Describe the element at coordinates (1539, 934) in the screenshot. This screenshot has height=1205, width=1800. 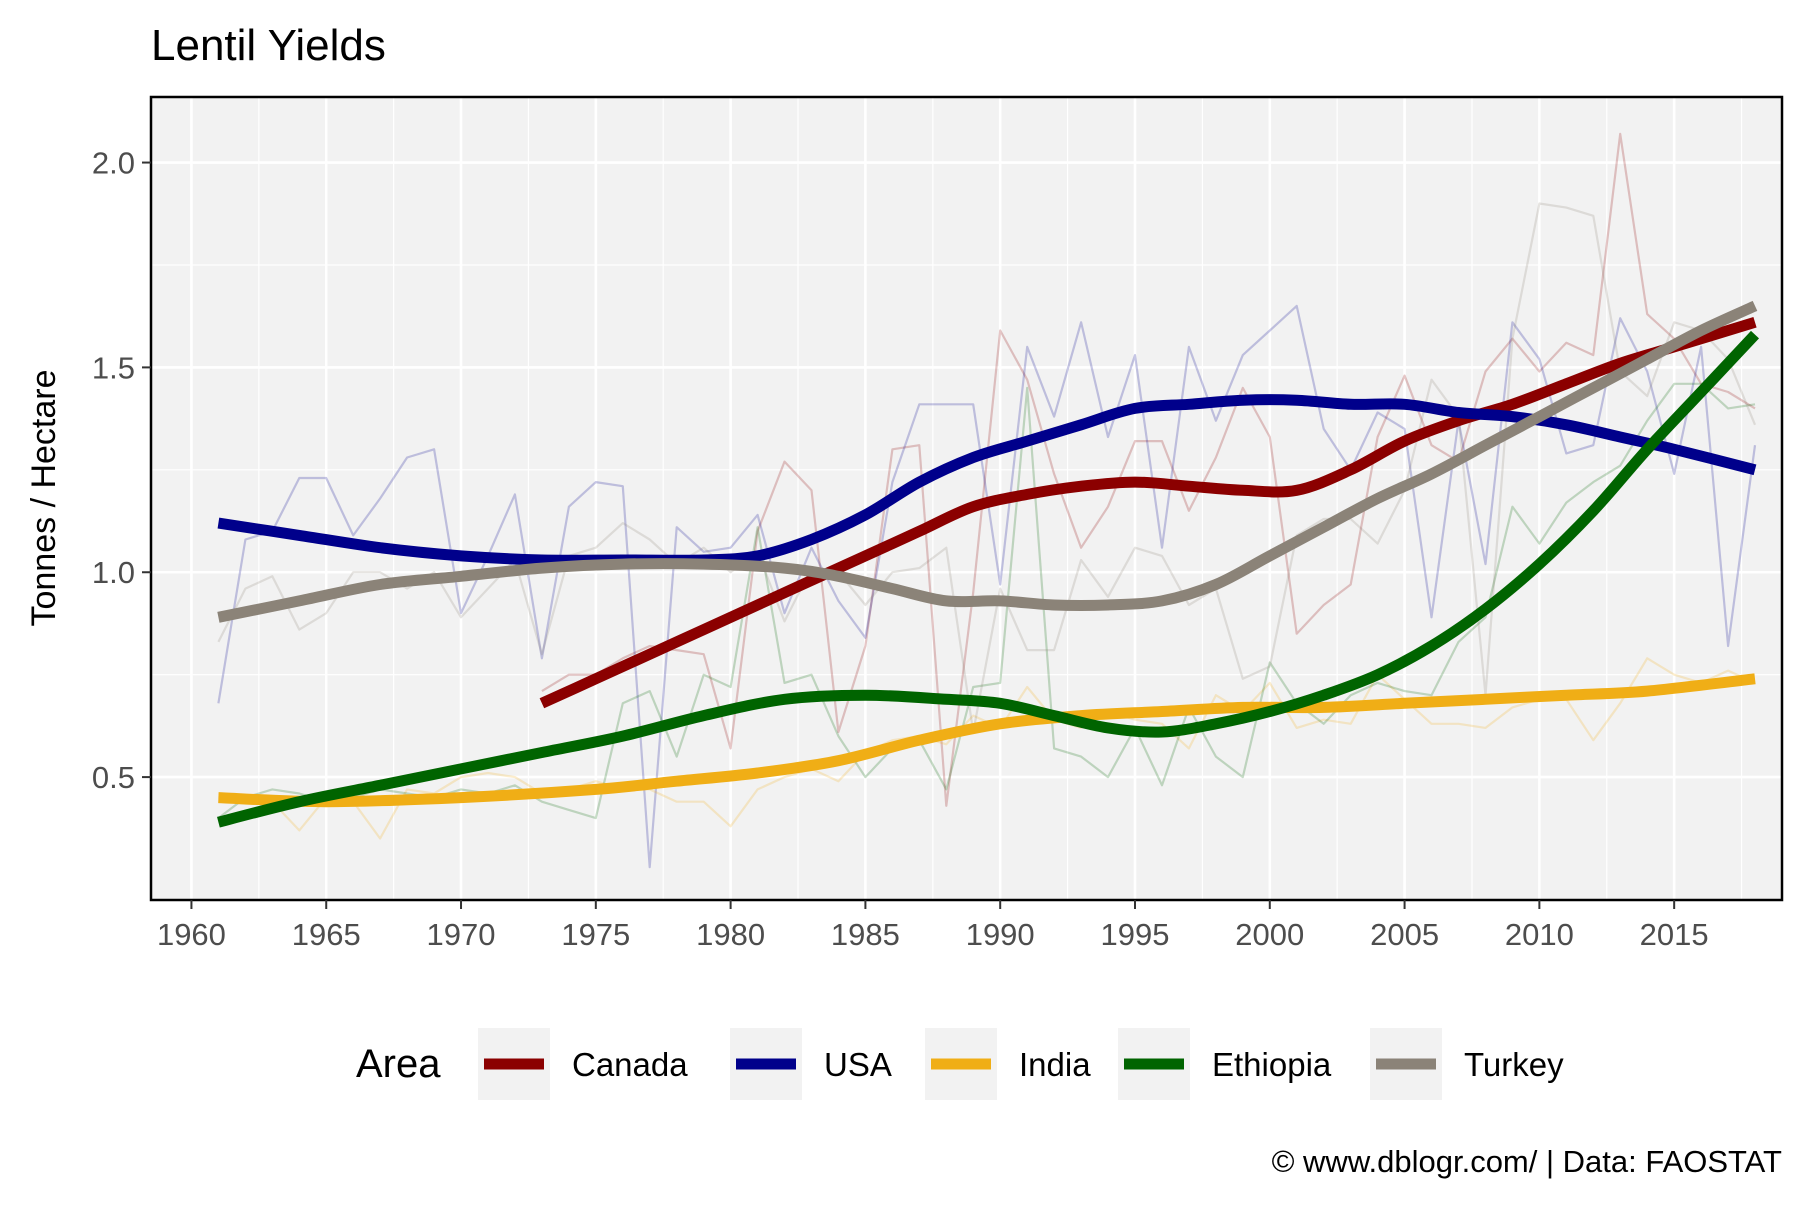
I see `x-tick-label: 2010` at that location.